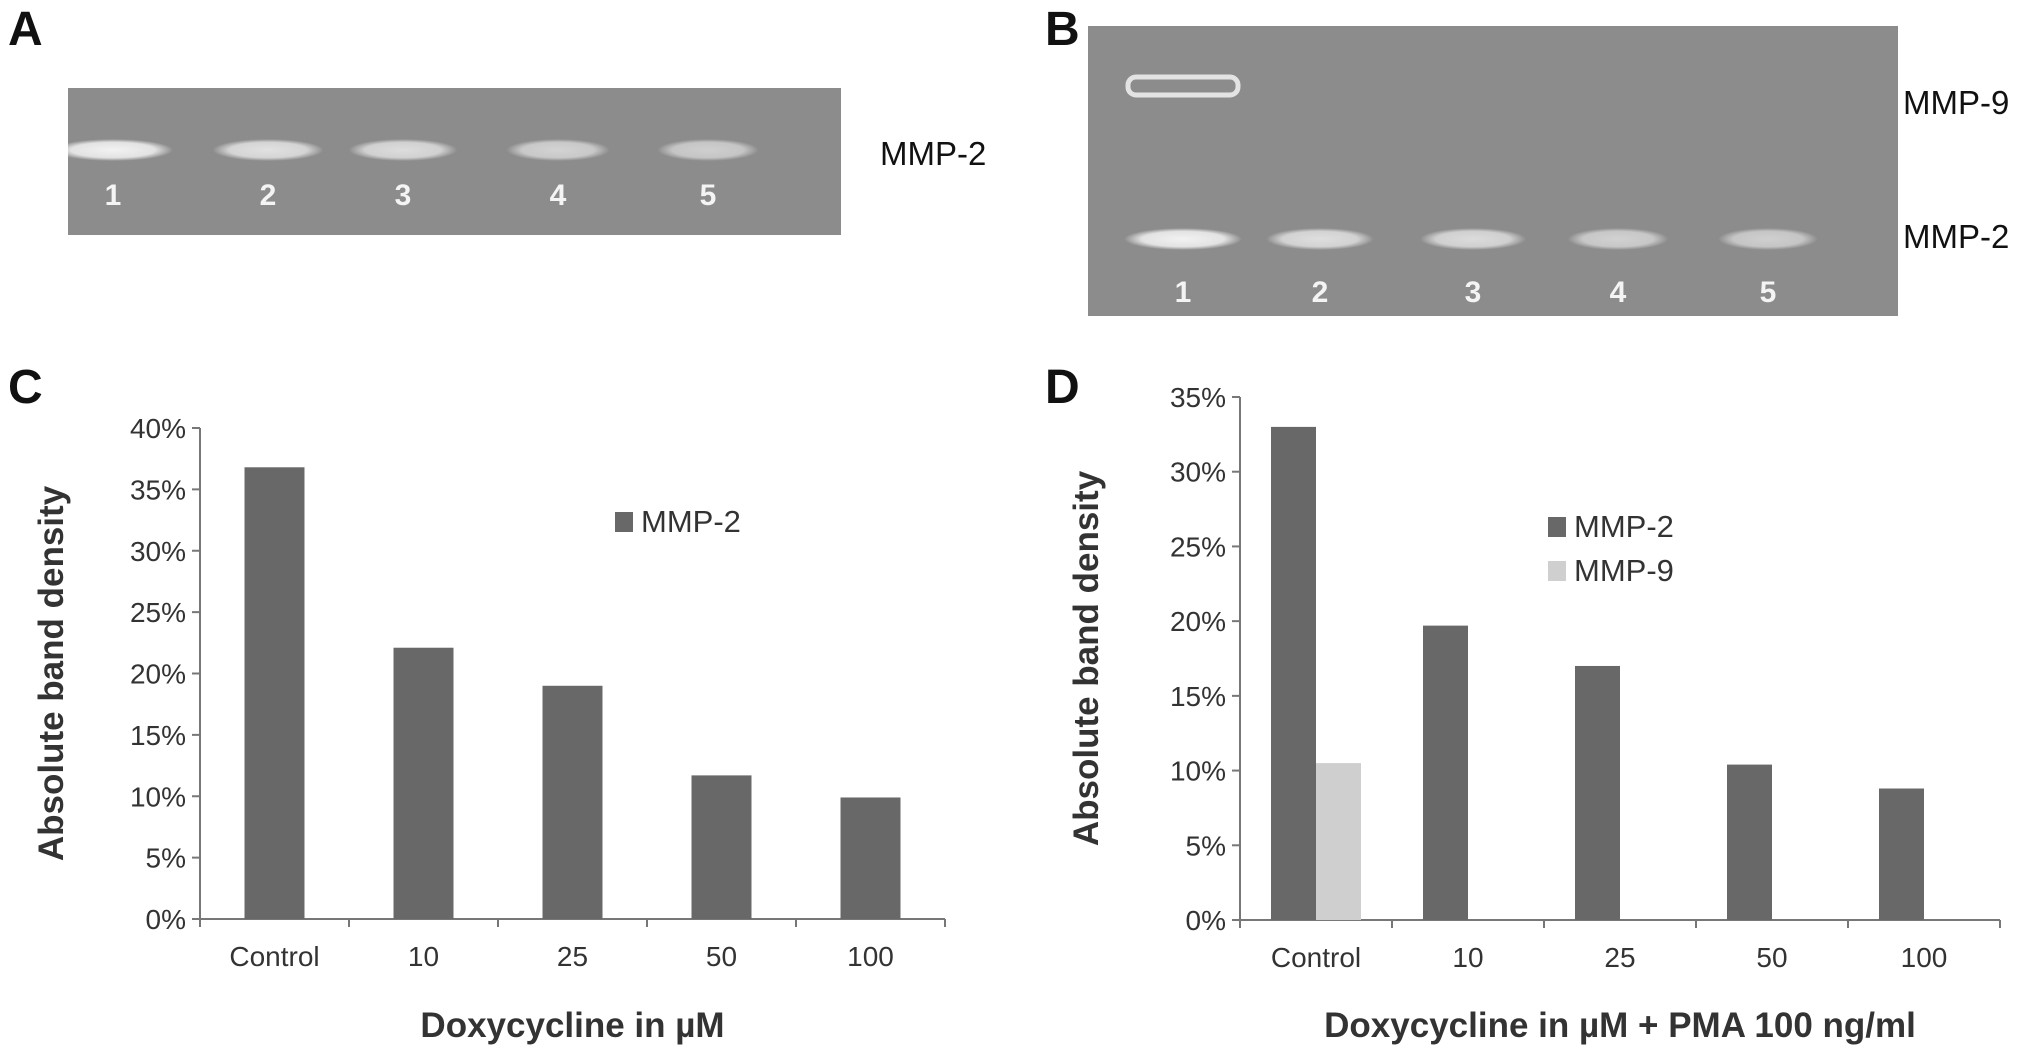 This screenshot has height=1059, width=2031. I want to click on gel-label-mmp2-a: MMP-2, so click(933, 153).